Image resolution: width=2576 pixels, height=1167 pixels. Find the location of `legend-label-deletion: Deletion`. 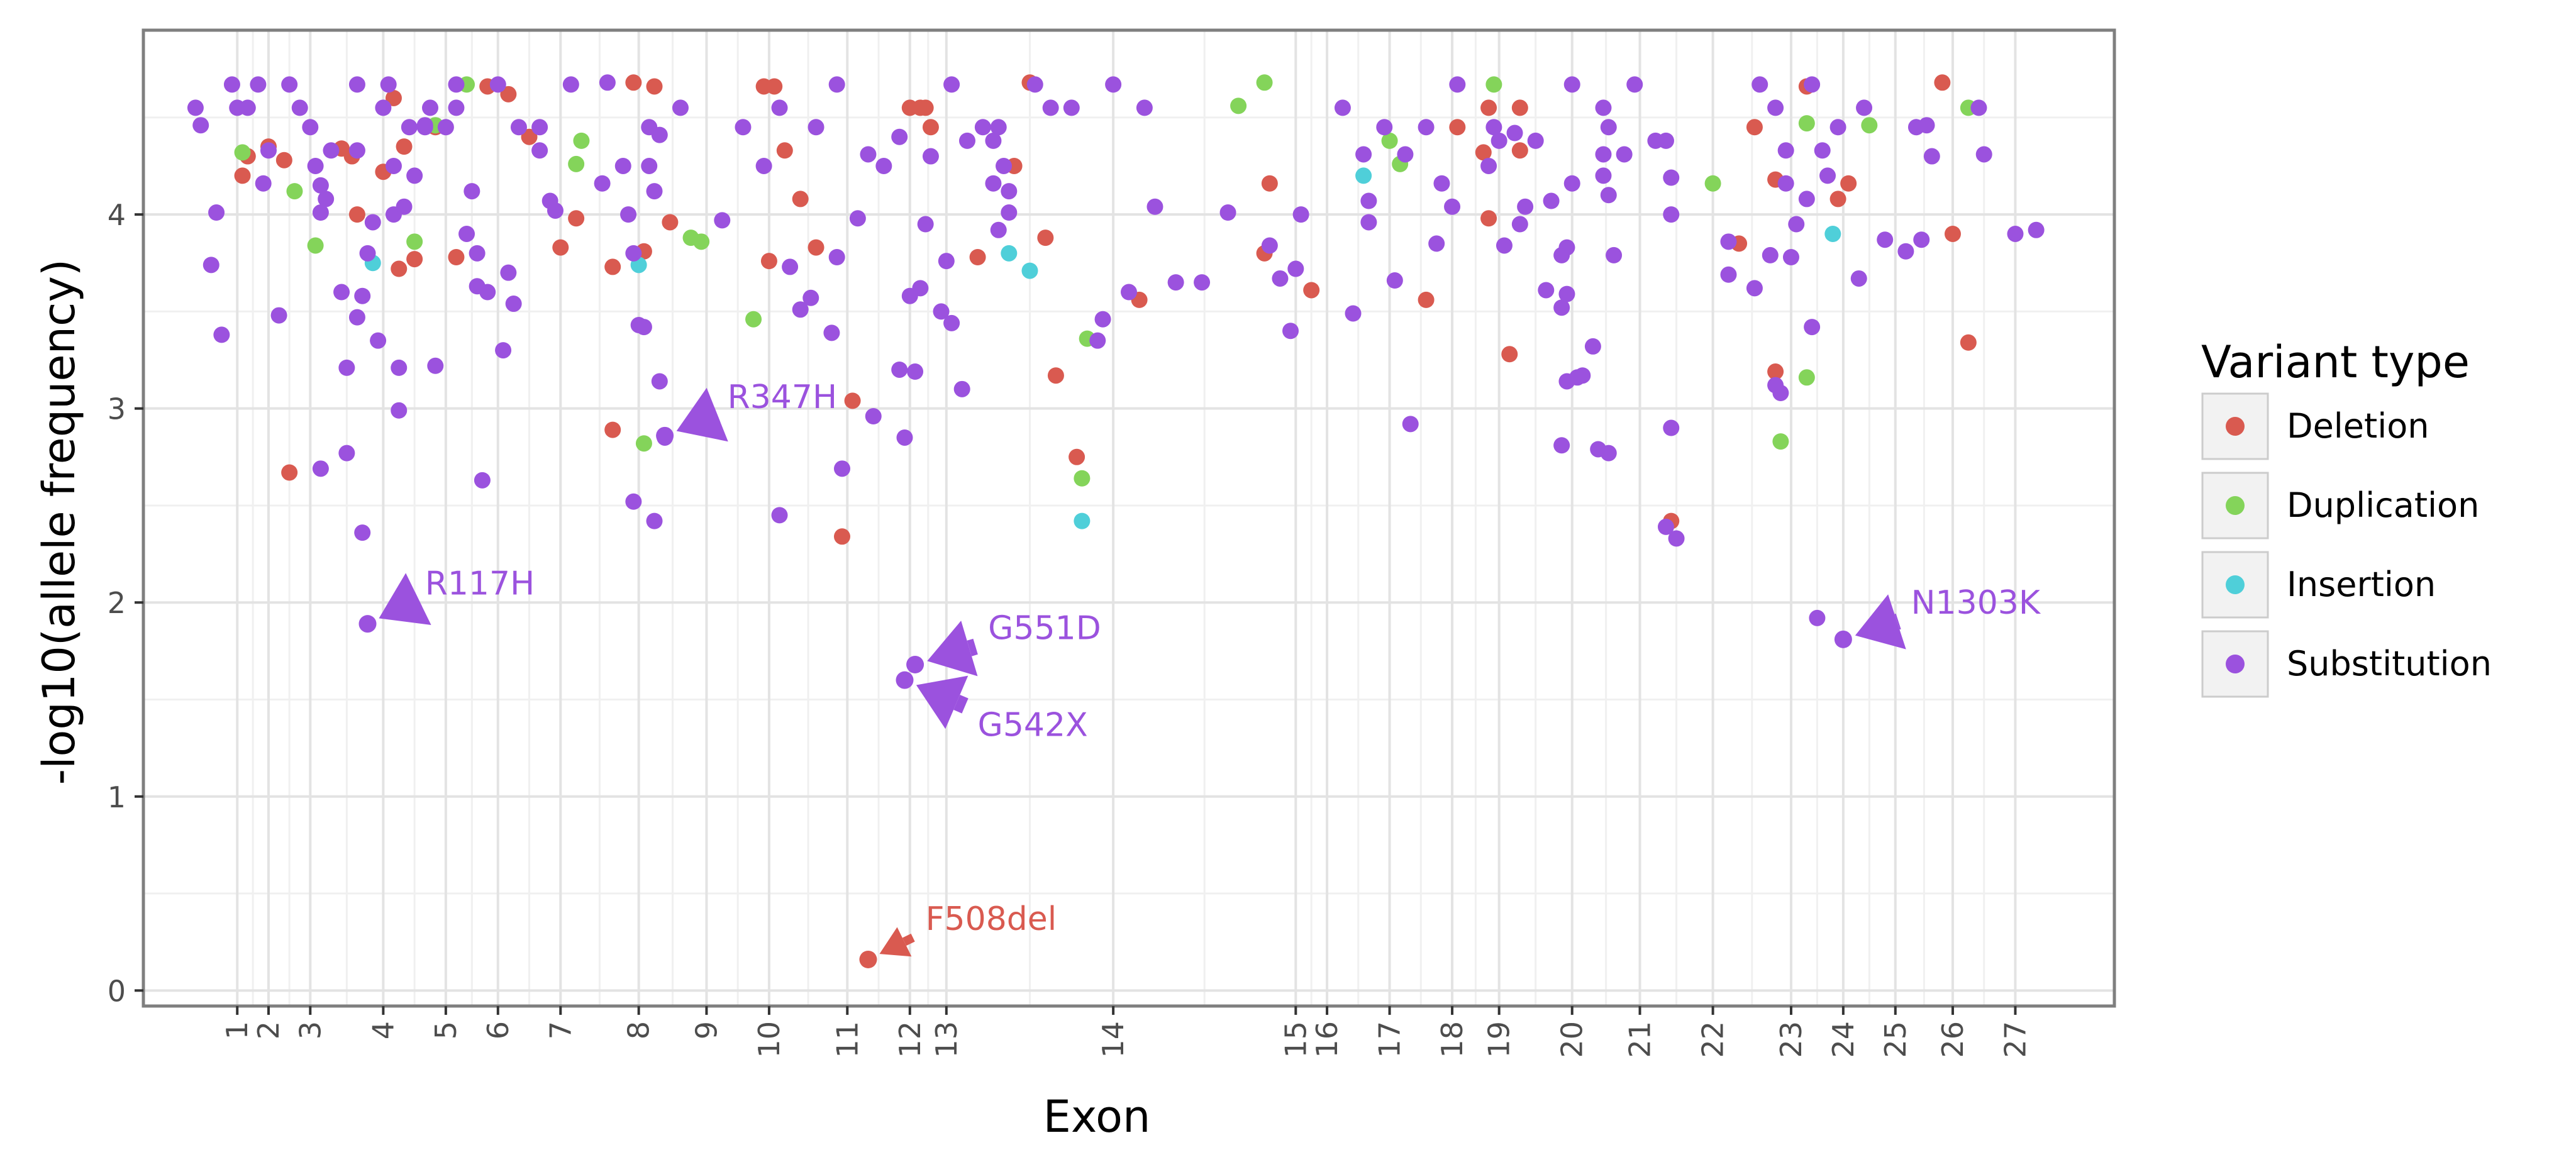

legend-label-deletion: Deletion is located at coordinates (2358, 426).